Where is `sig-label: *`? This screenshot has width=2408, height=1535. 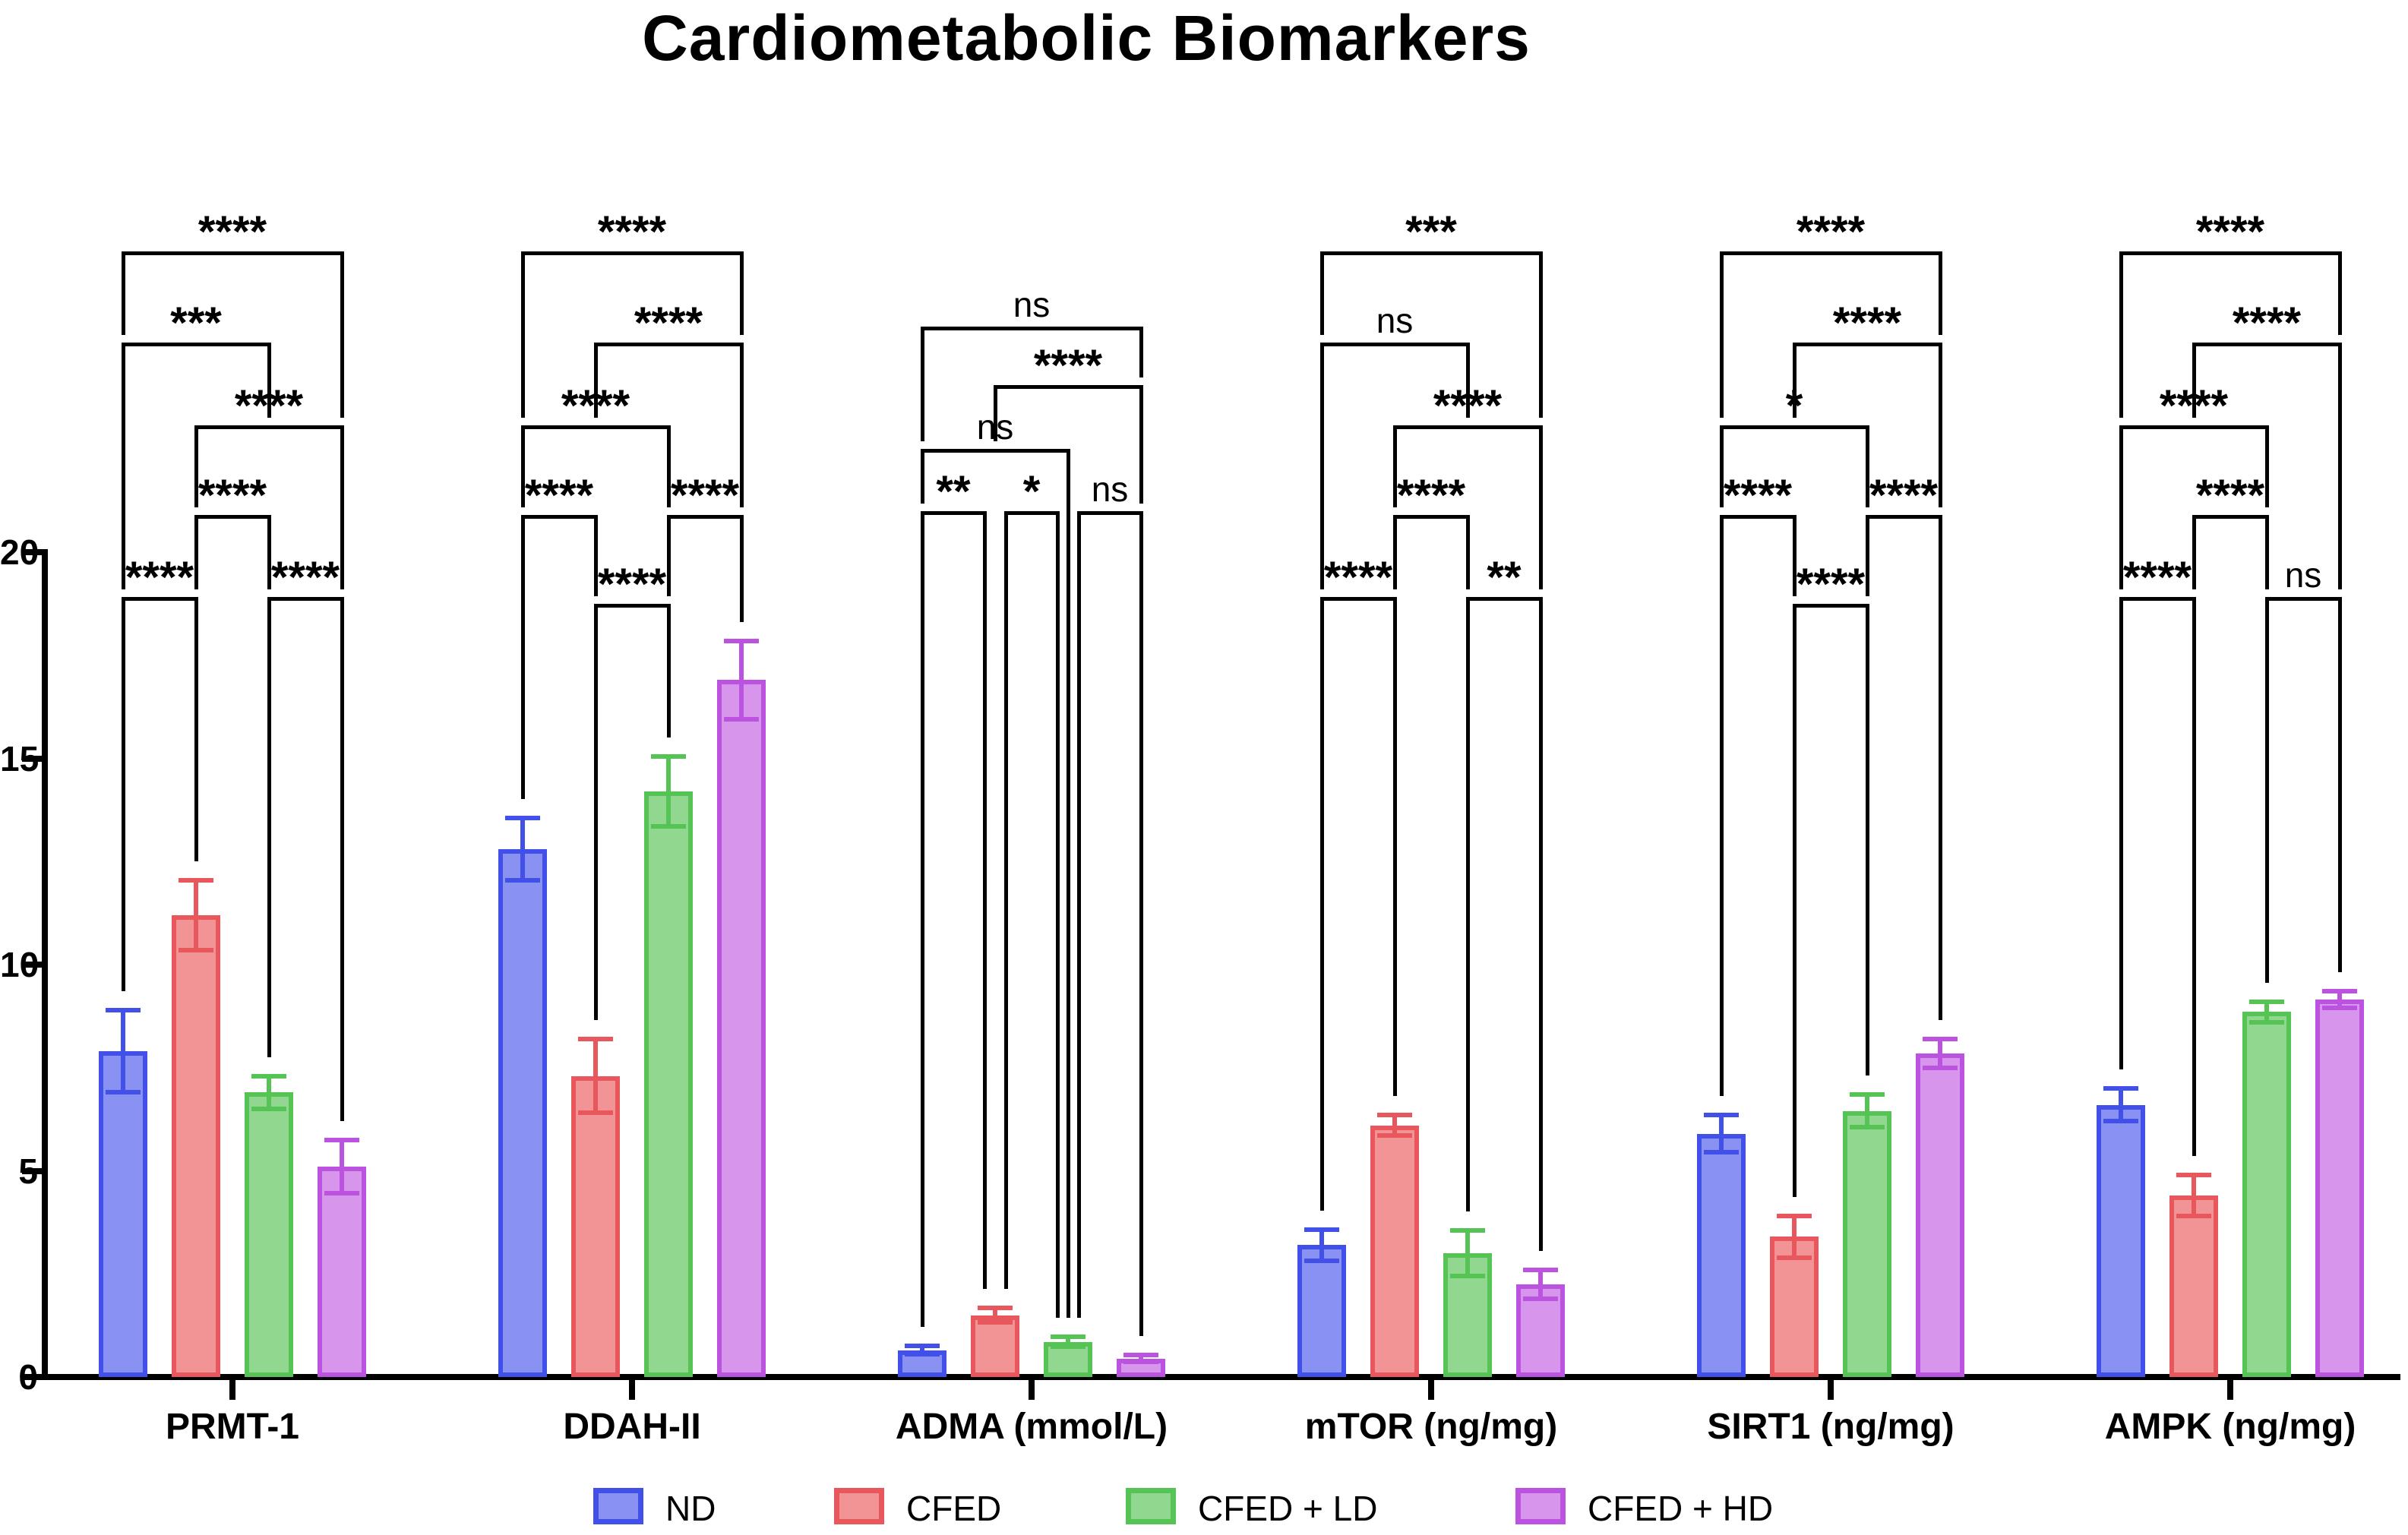
sig-label: * is located at coordinates (1794, 406).